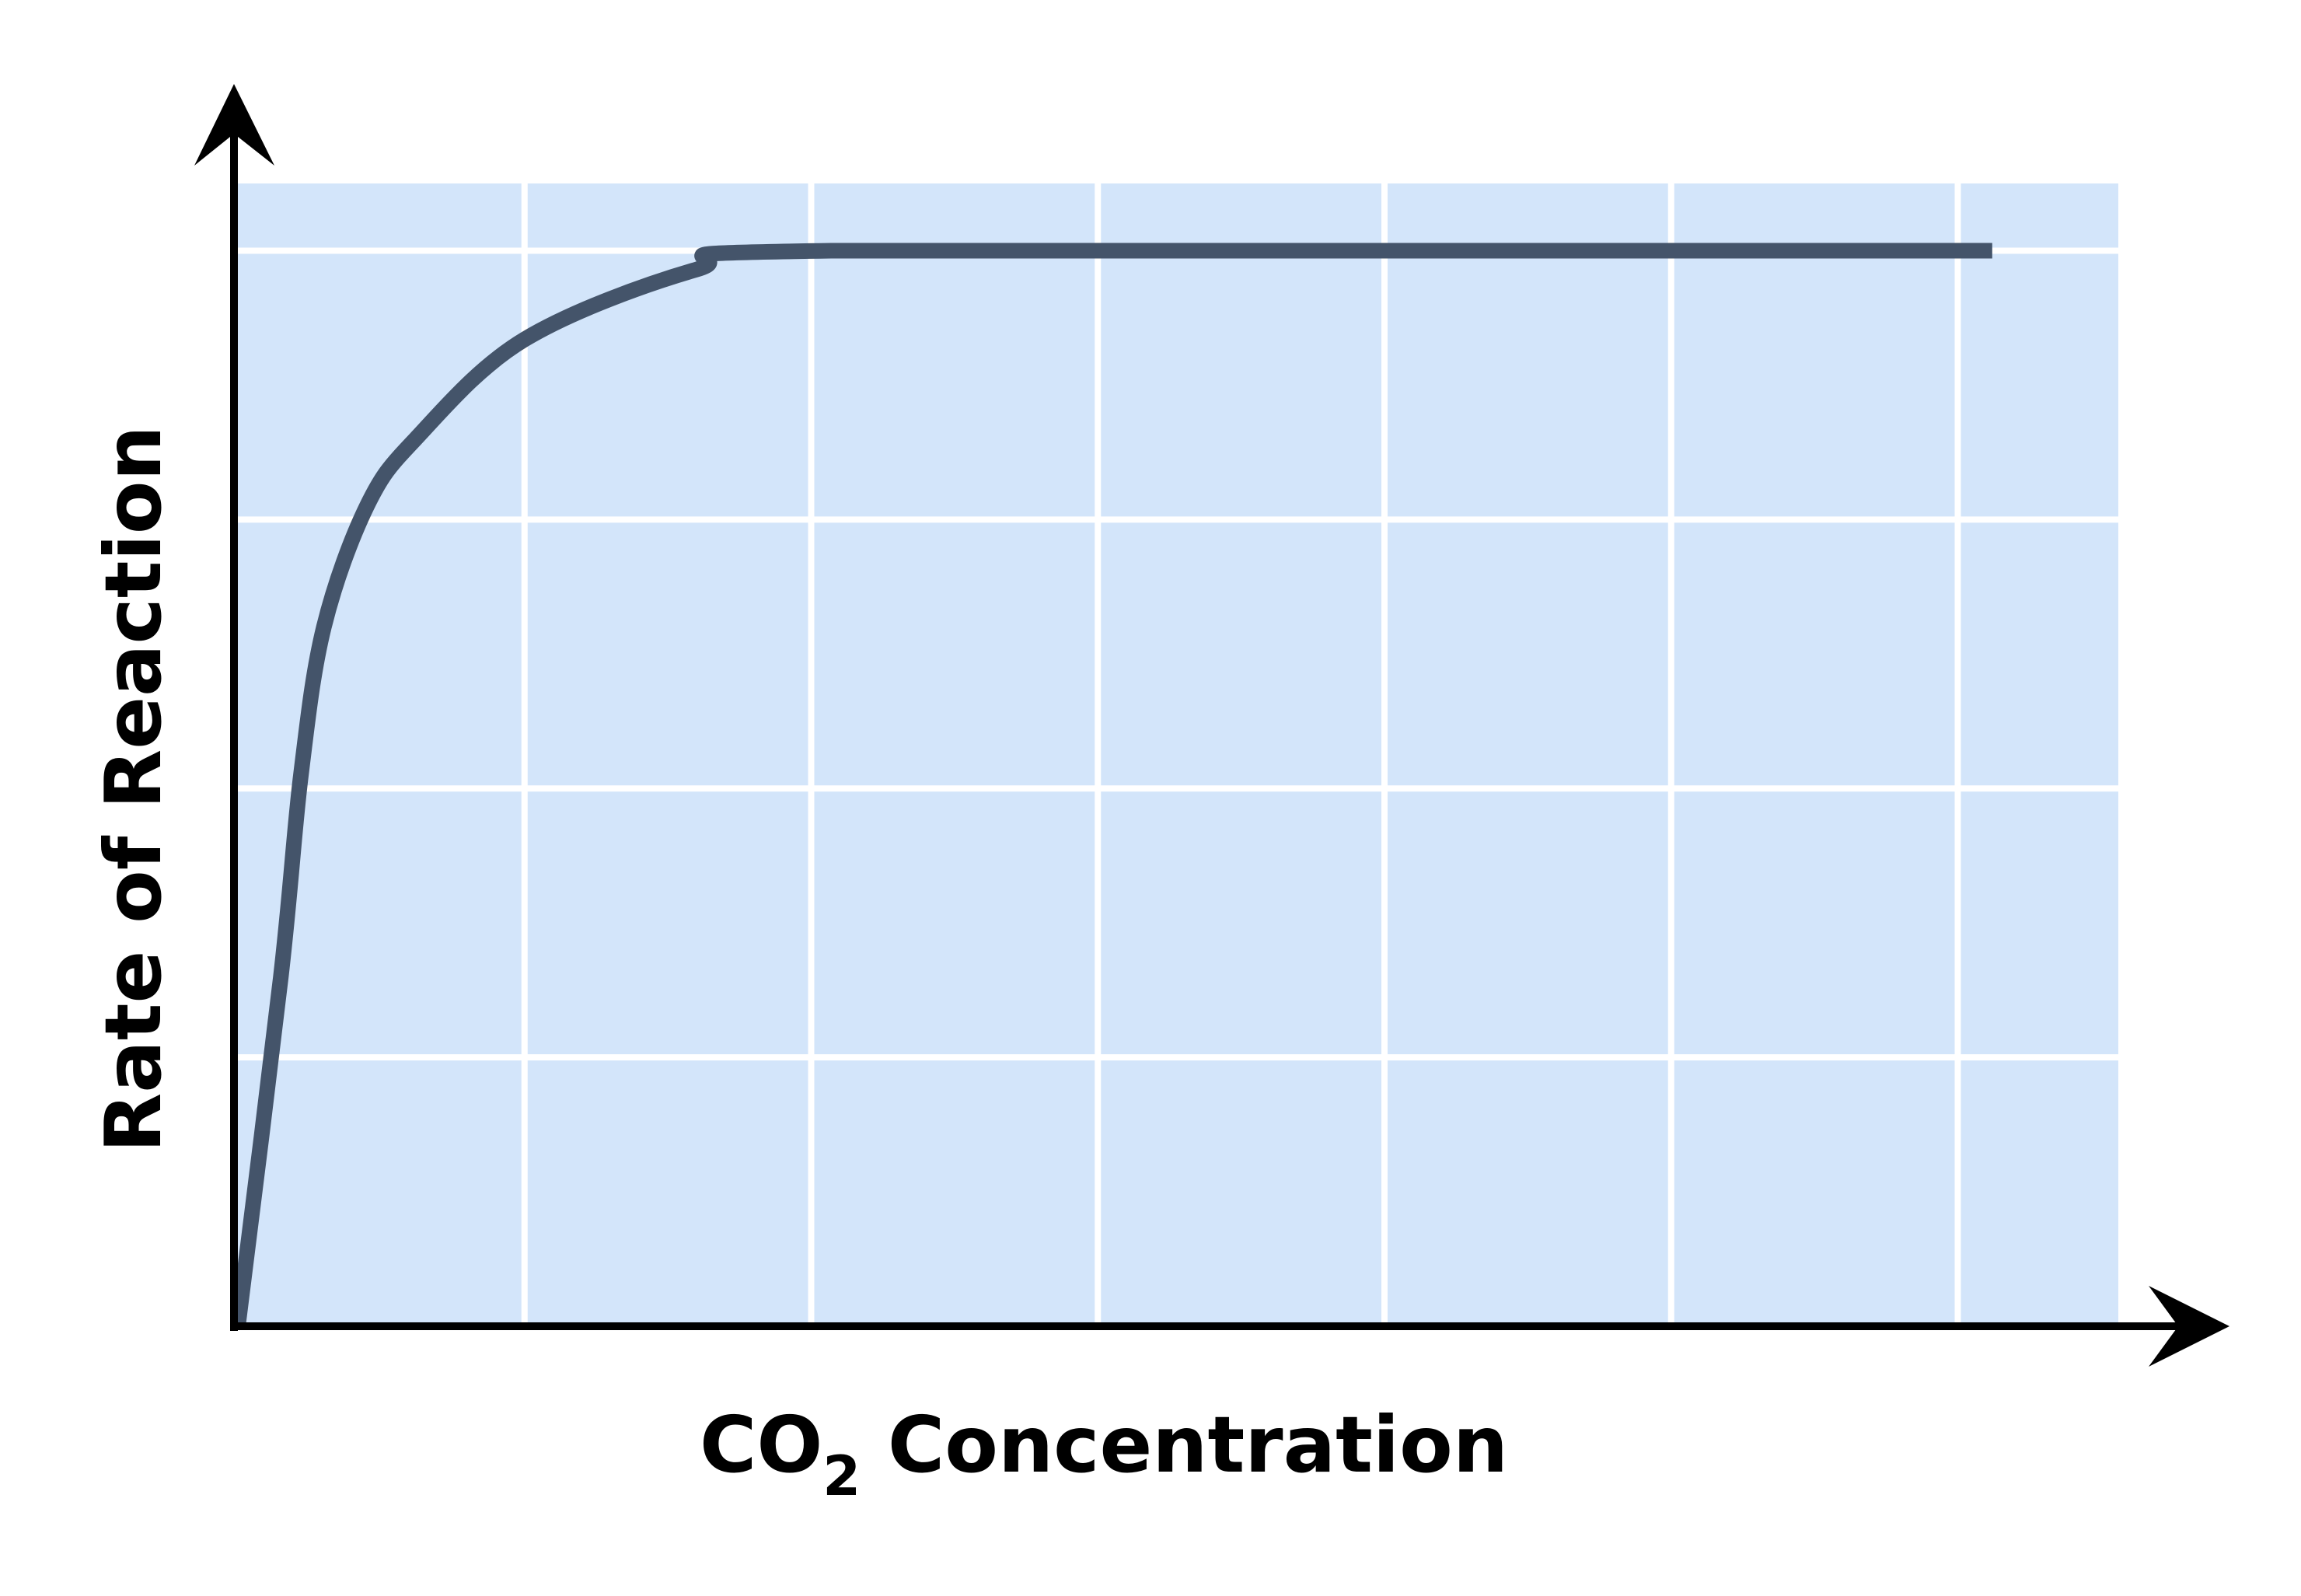 This screenshot has height=1596, width=2301. Describe the element at coordinates (842, 1476) in the screenshot. I see `x-axis-title-subscript: 2` at that location.